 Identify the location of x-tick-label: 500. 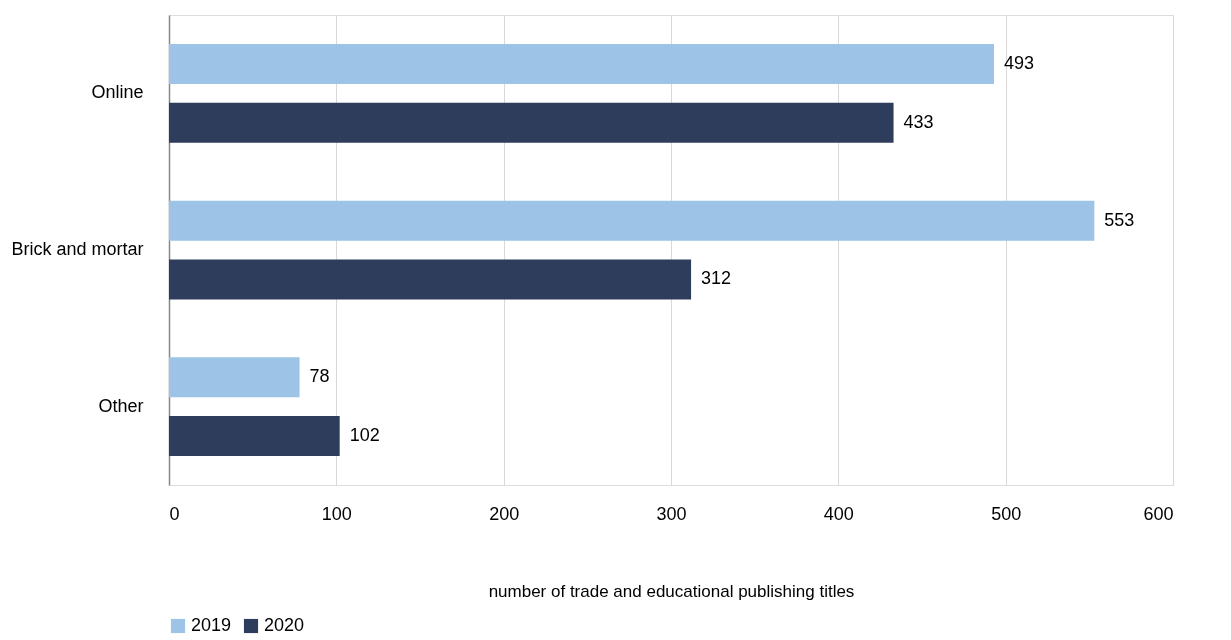
(1006, 513).